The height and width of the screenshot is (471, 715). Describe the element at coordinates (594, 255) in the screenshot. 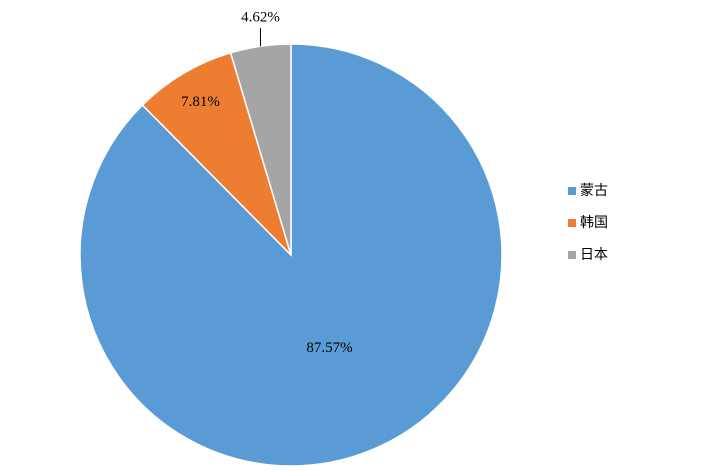

I see `legend-label: 日本` at that location.